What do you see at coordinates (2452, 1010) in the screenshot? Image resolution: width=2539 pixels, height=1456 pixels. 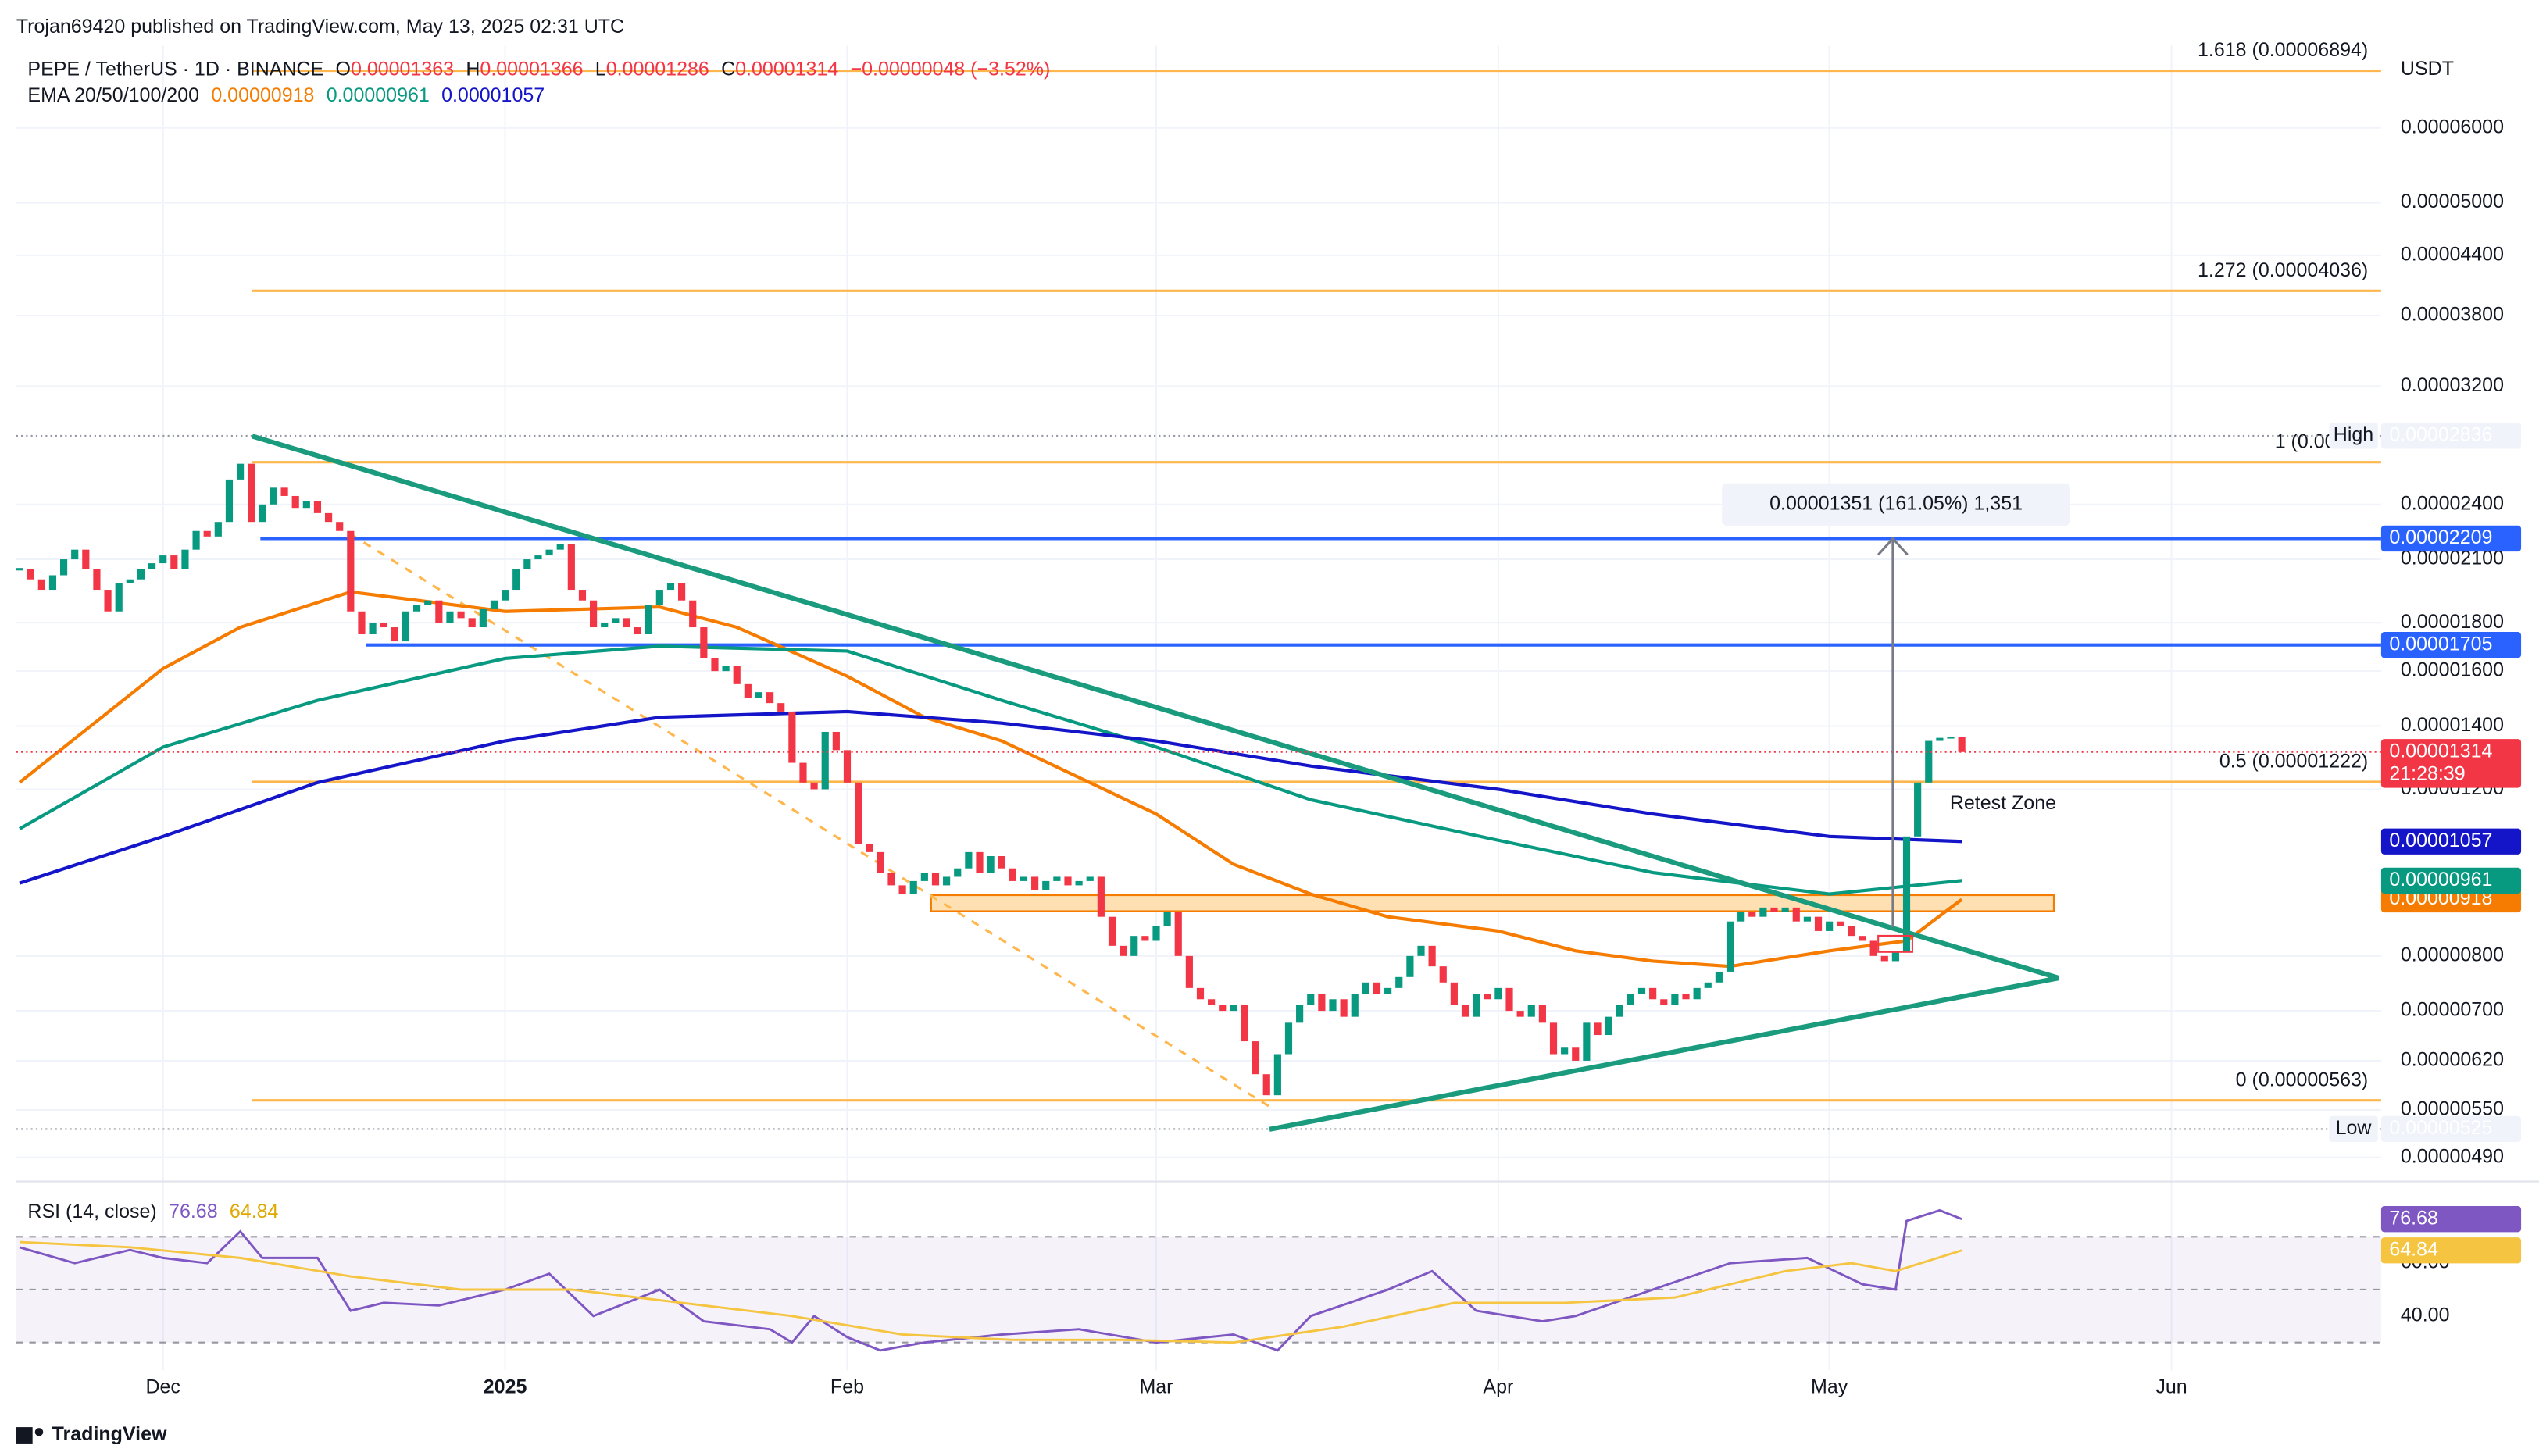 I see `y-tick-label: 0.00000700` at bounding box center [2452, 1010].